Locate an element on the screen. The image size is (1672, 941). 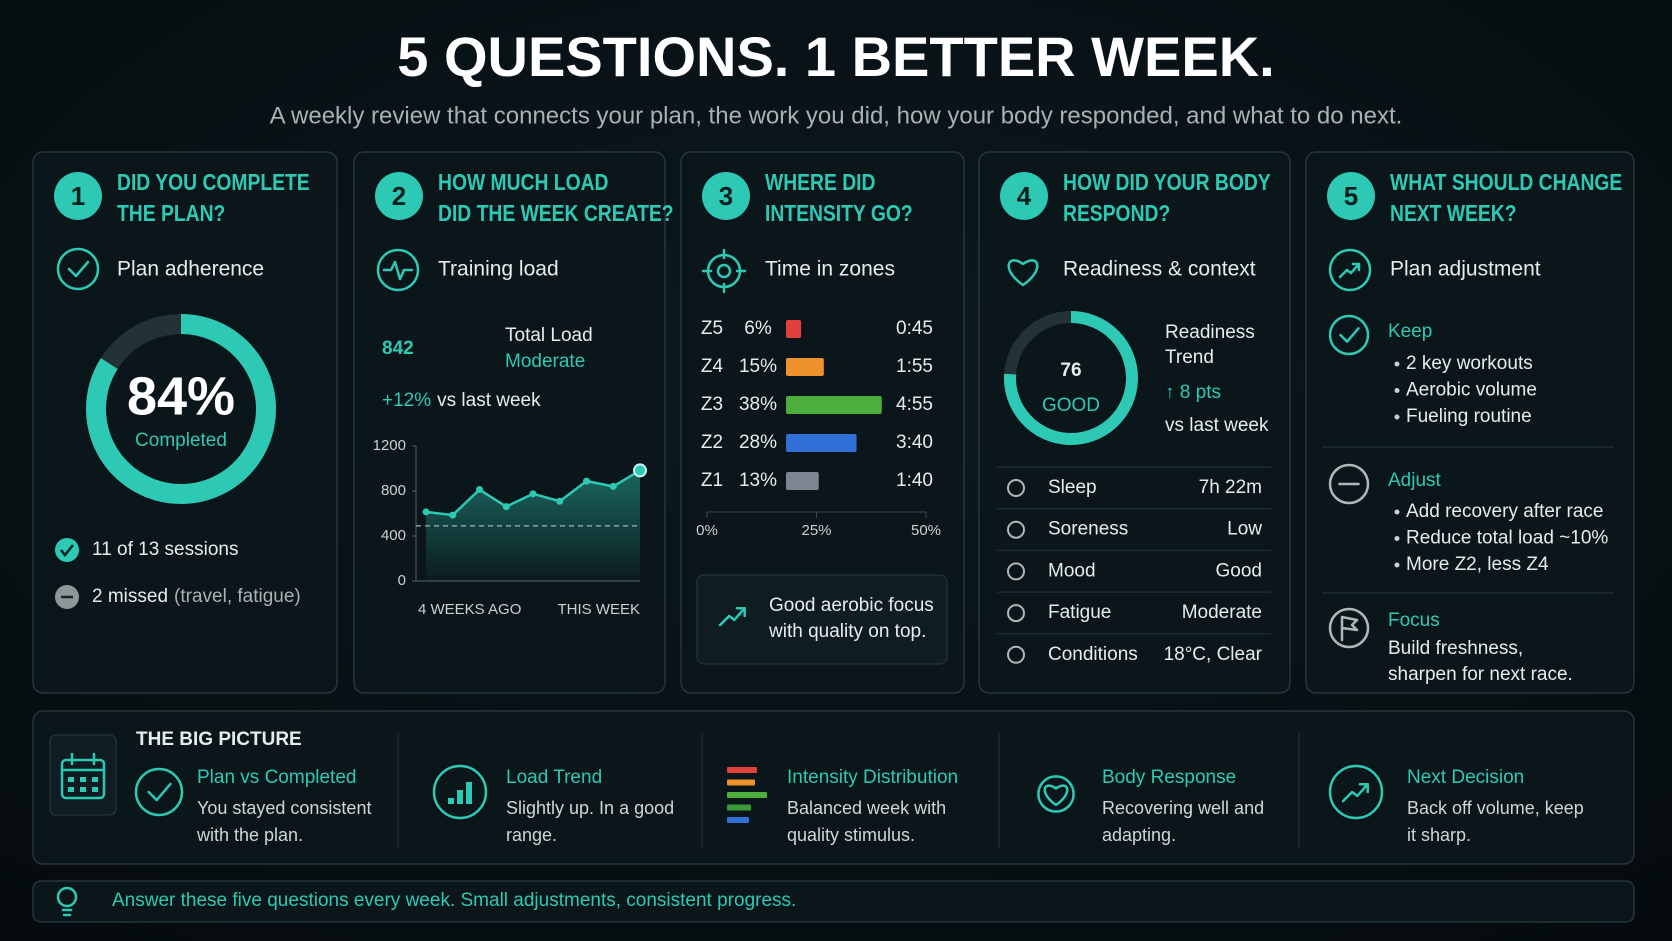
load-level: Moderate is located at coordinates (545, 361).